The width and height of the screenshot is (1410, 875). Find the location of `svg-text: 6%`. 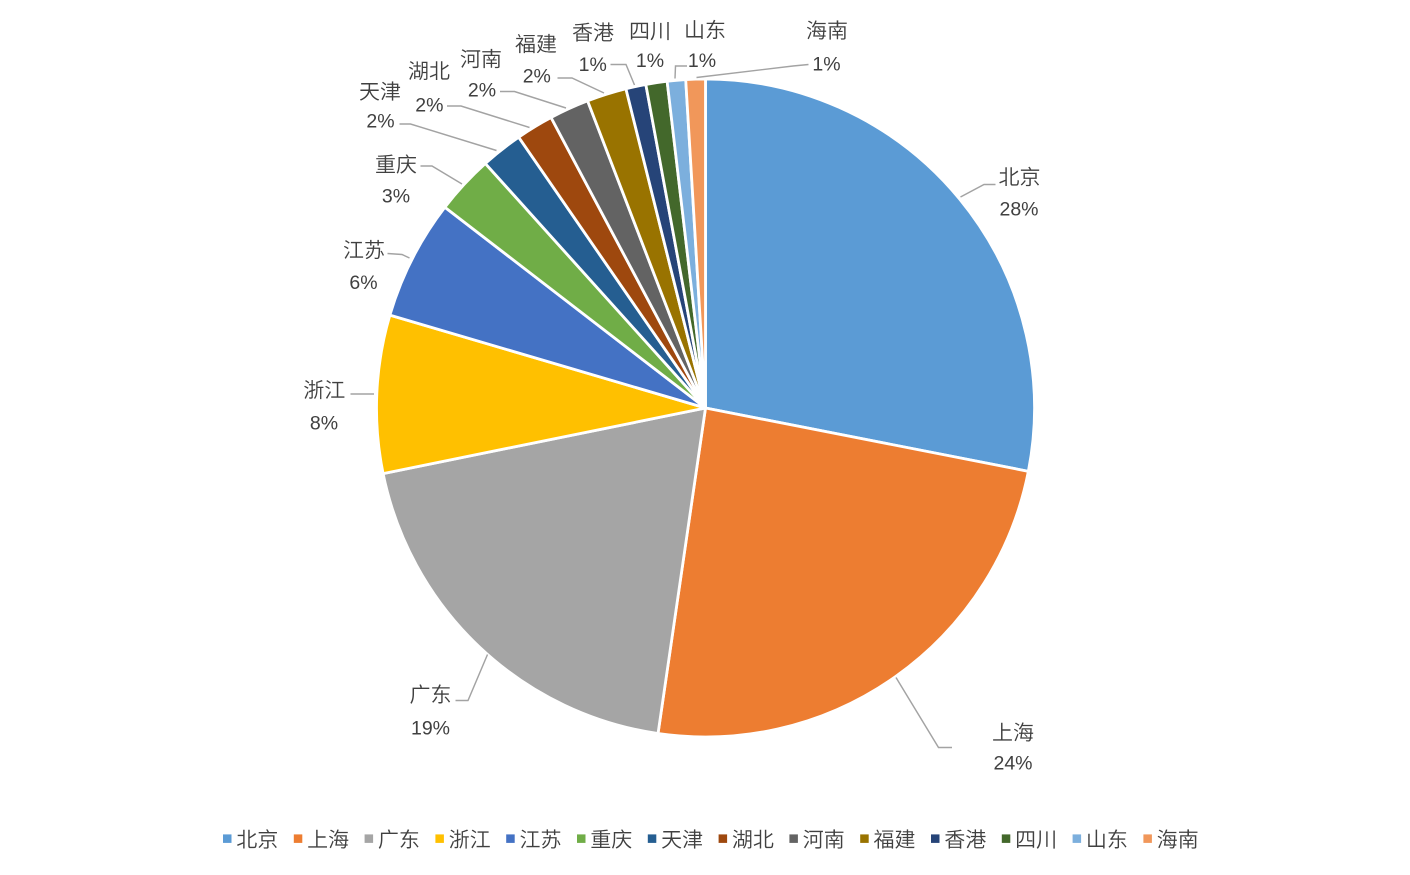

svg-text: 6% is located at coordinates (363, 283).